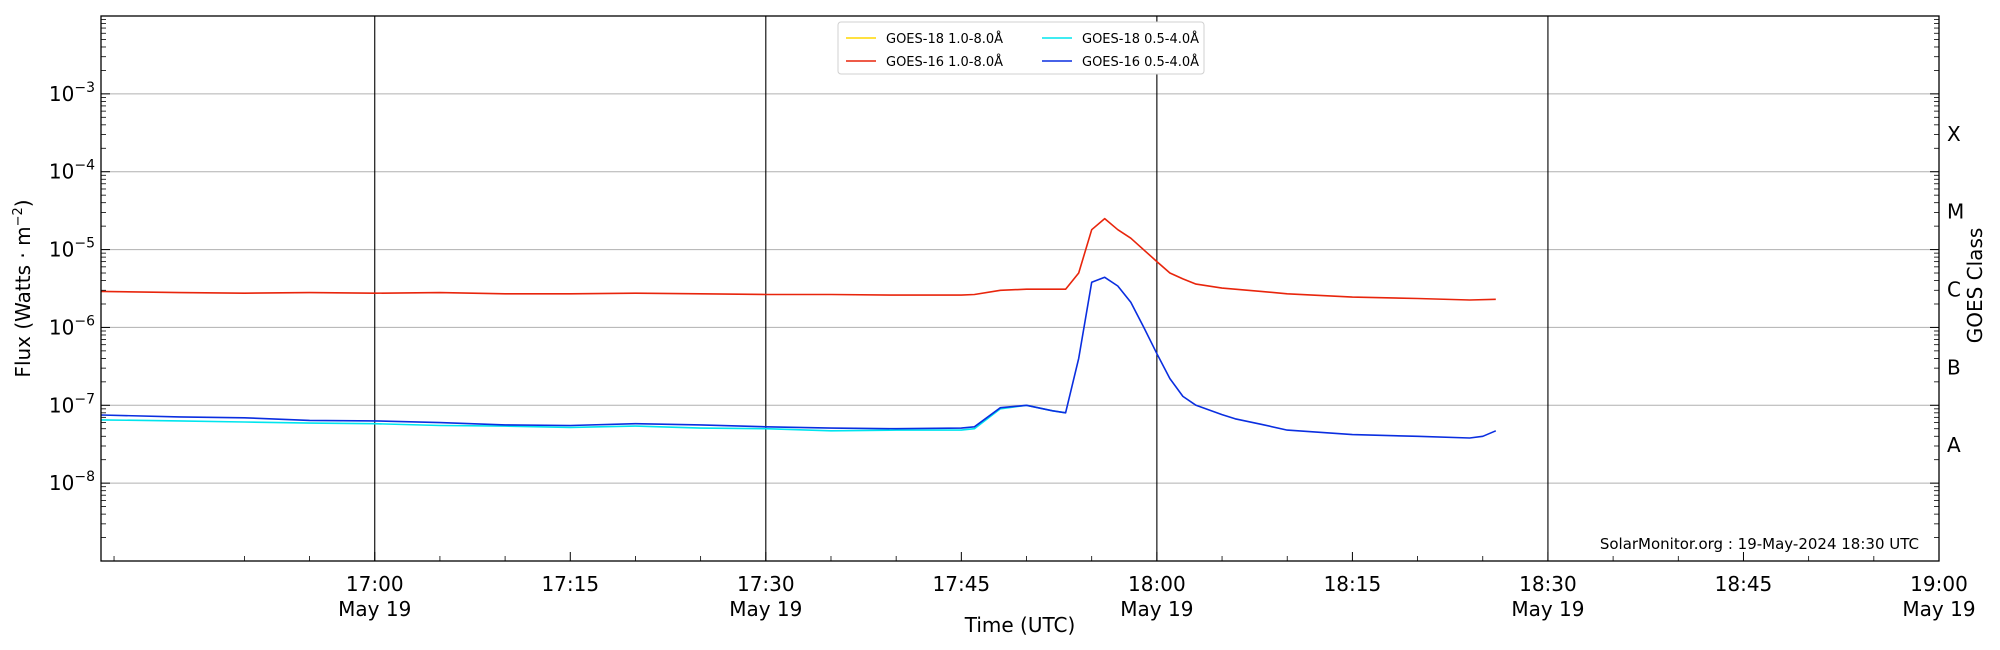  I want to click on y-tick-exponent: −3, so click(84, 88).